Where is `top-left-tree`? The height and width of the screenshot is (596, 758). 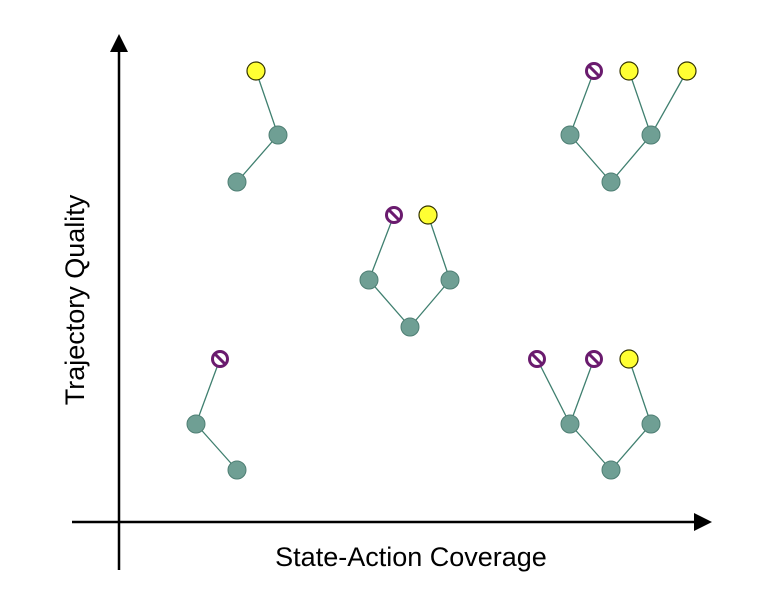 top-left-tree is located at coordinates (257, 126).